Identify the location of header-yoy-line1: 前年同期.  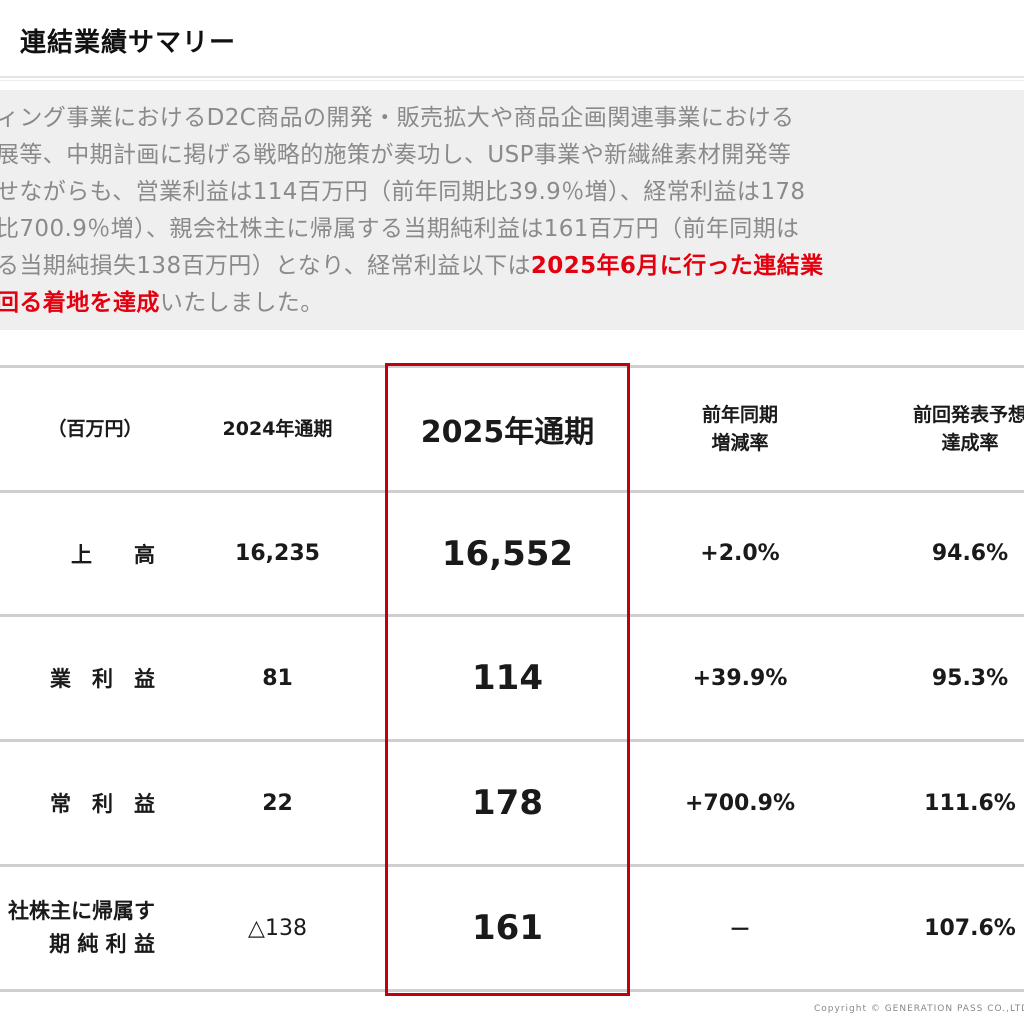
(739, 414).